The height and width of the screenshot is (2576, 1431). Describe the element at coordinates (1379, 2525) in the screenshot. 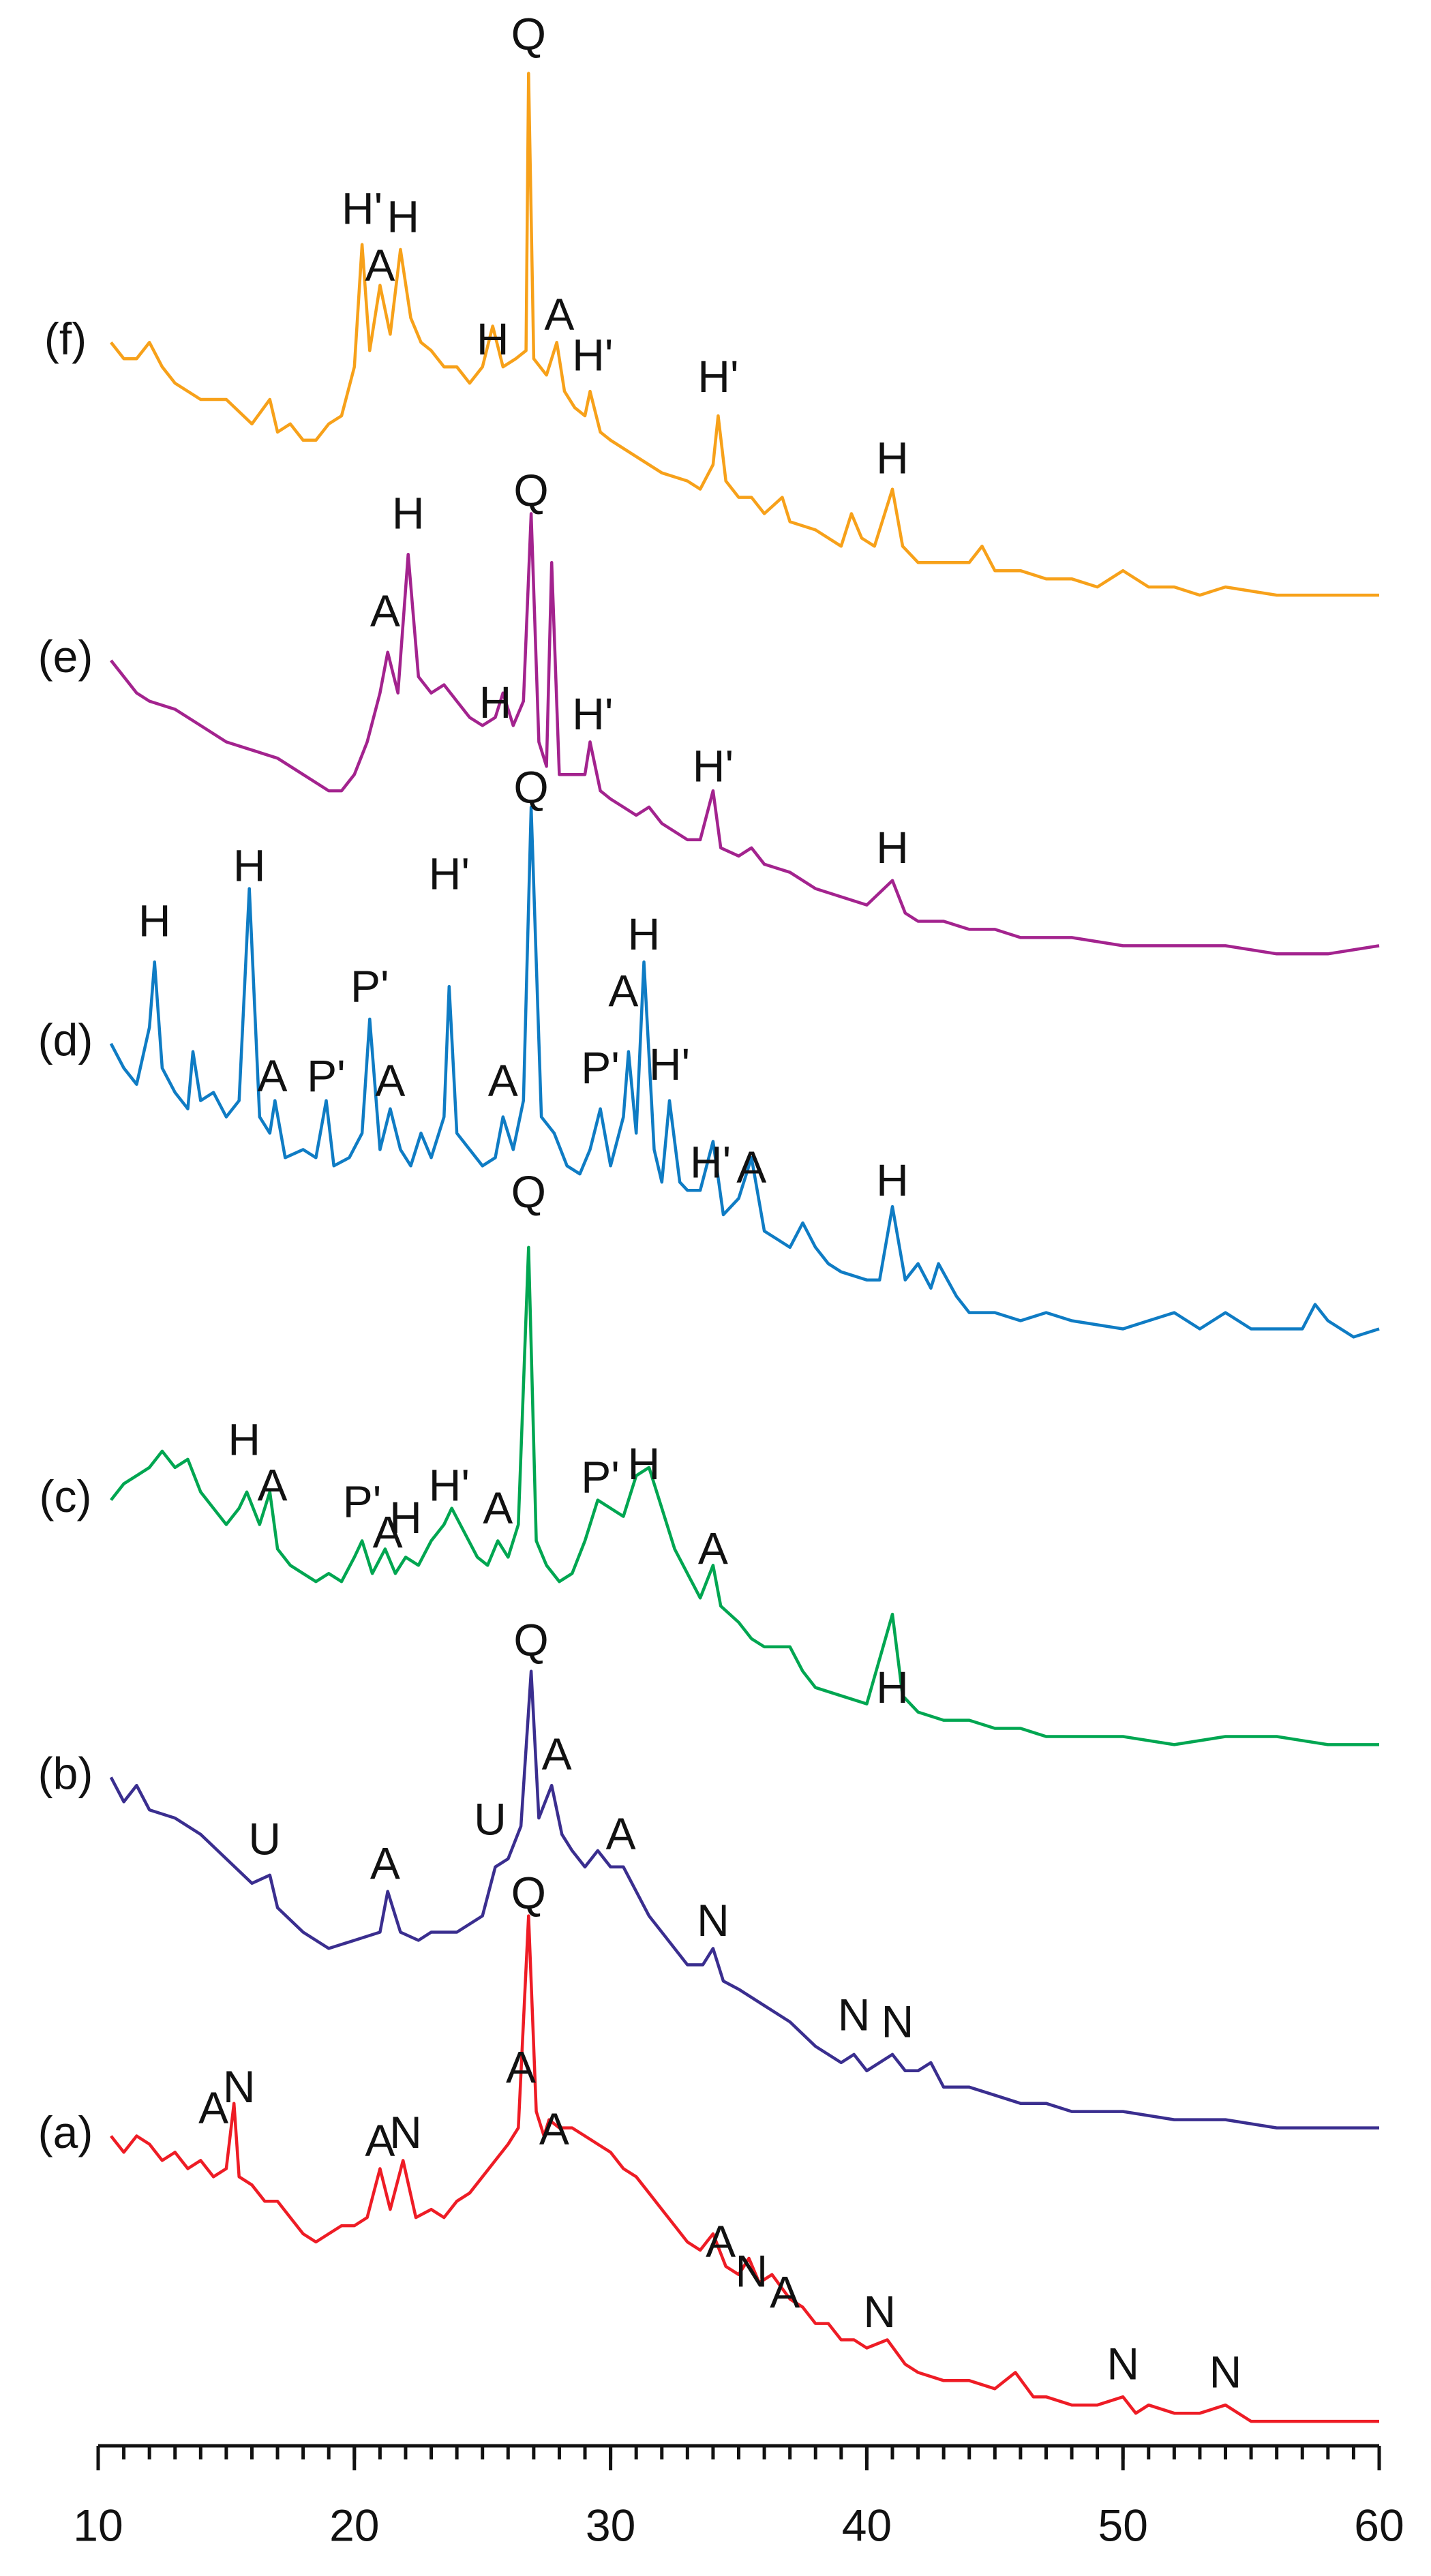

I see `x-tick-label: 60` at that location.